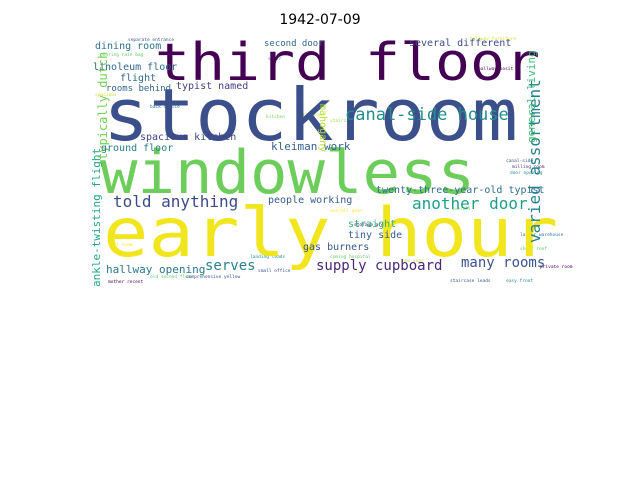 This screenshot has width=640, height=480. I want to click on svg-text: hallway posit, so click(496, 69).